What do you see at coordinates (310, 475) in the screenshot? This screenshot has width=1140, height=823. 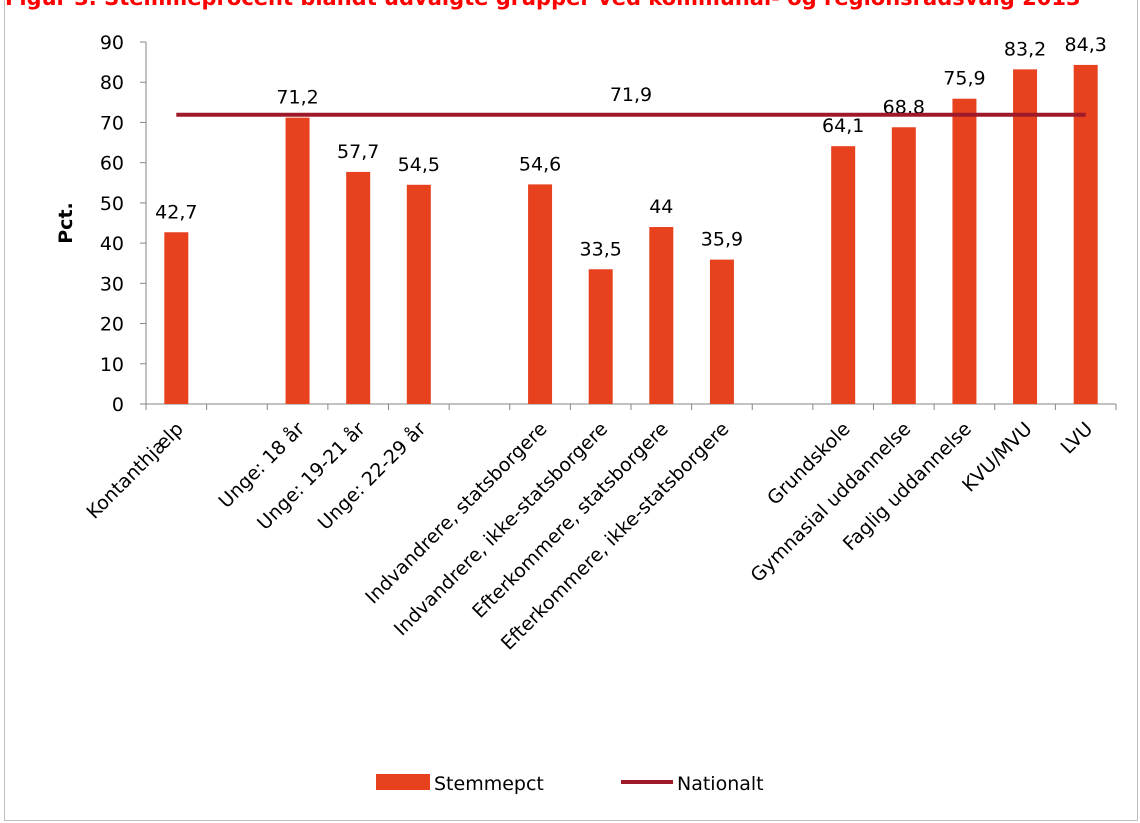 I see `category-label: Unge: 19-21 år` at bounding box center [310, 475].